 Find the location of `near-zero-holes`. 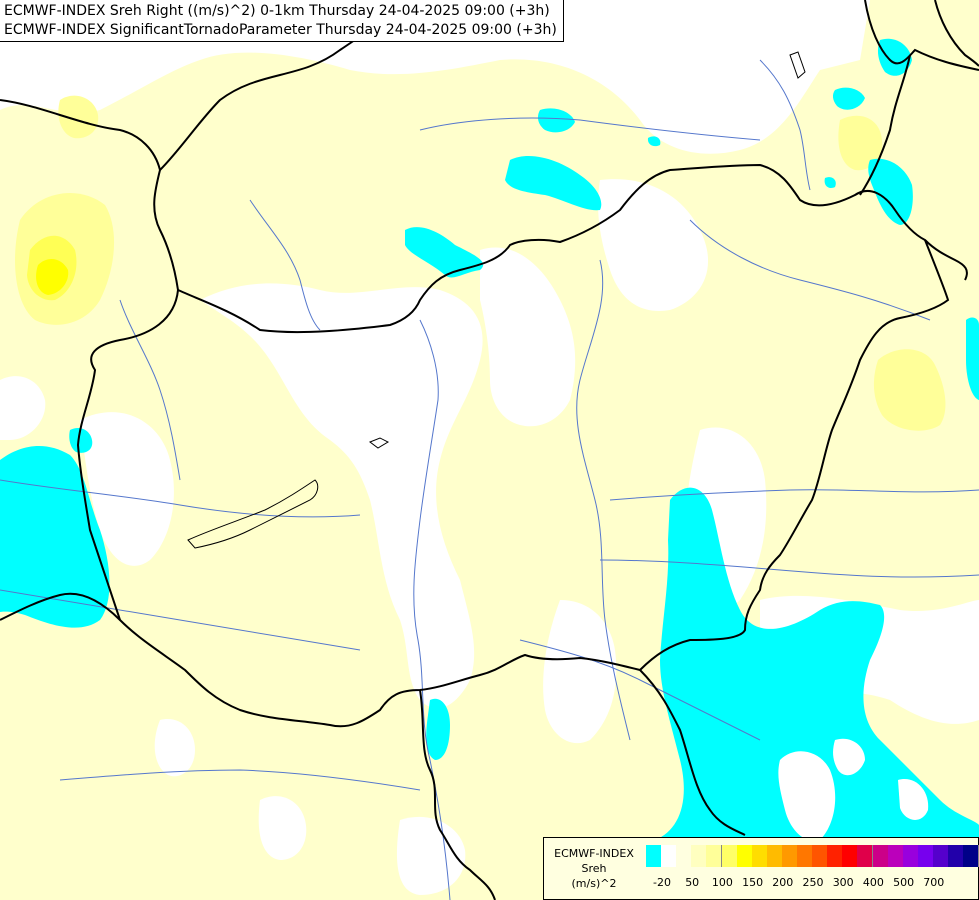

near-zero-holes is located at coordinates (853, 789).